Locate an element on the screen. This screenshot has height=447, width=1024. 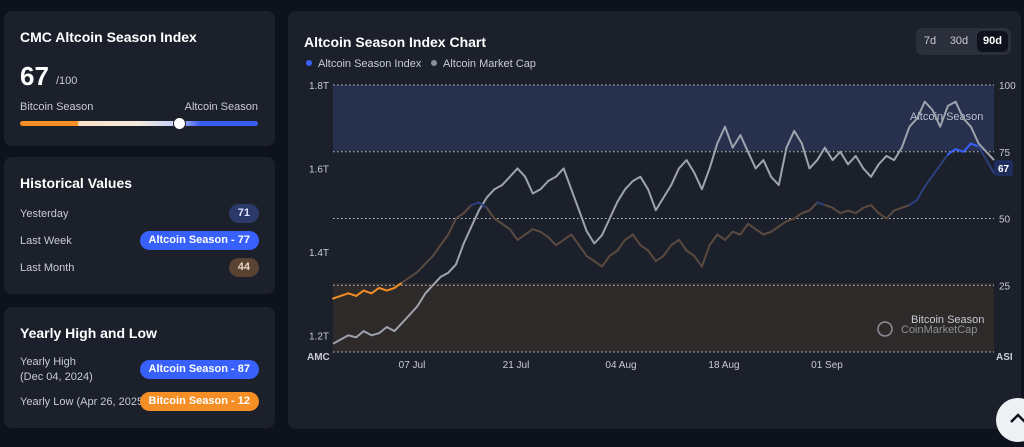
historical-row-label: Last Week is located at coordinates (46, 241).